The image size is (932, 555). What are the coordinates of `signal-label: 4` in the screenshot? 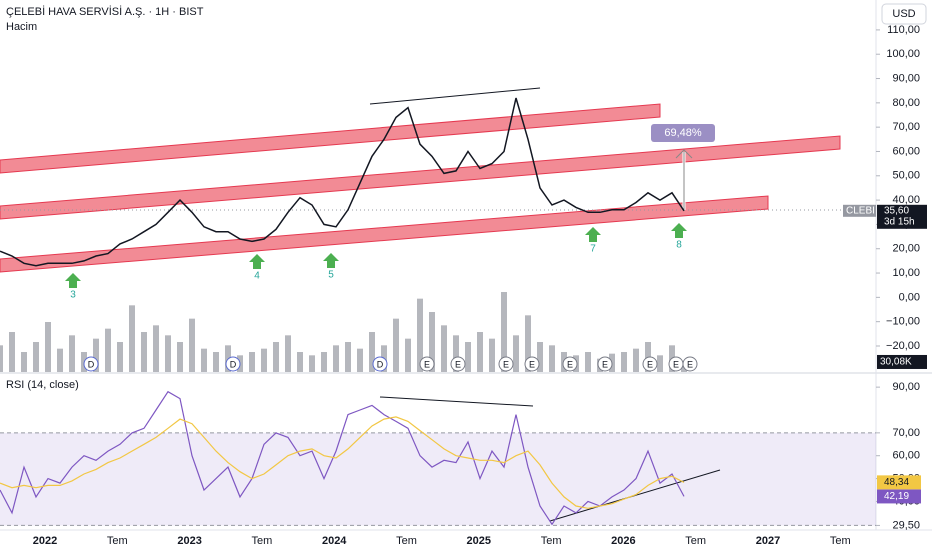 It's located at (257, 276).